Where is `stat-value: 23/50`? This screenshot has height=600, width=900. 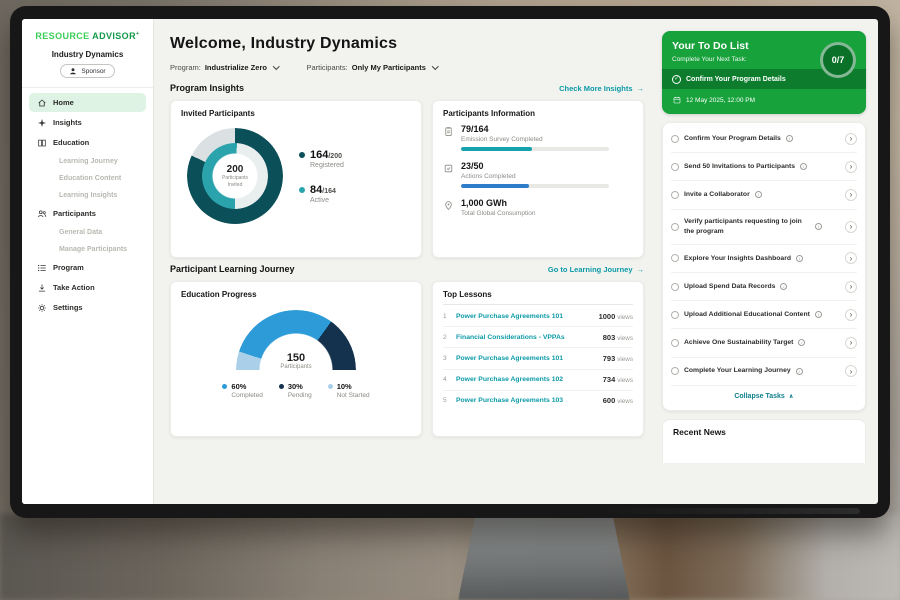
stat-value: 23/50 is located at coordinates (472, 166).